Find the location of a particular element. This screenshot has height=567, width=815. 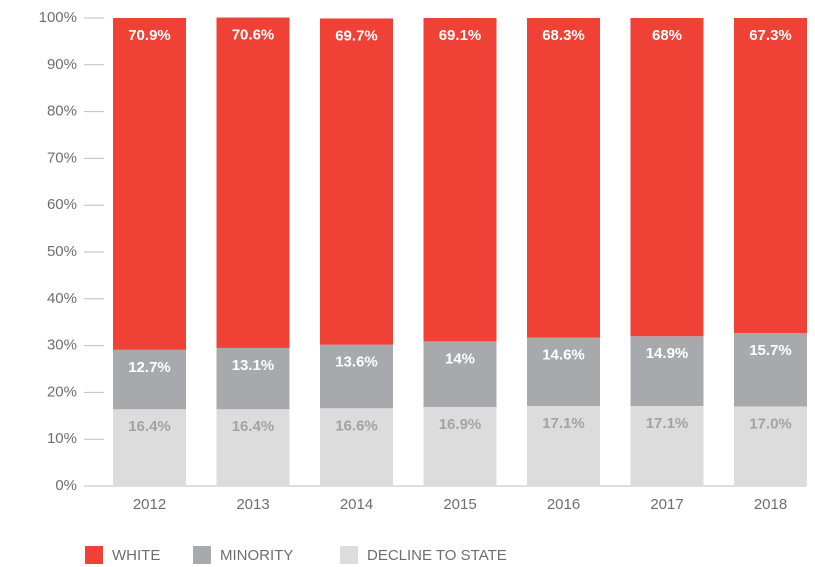

x-tick-label: 2017 is located at coordinates (666, 504).